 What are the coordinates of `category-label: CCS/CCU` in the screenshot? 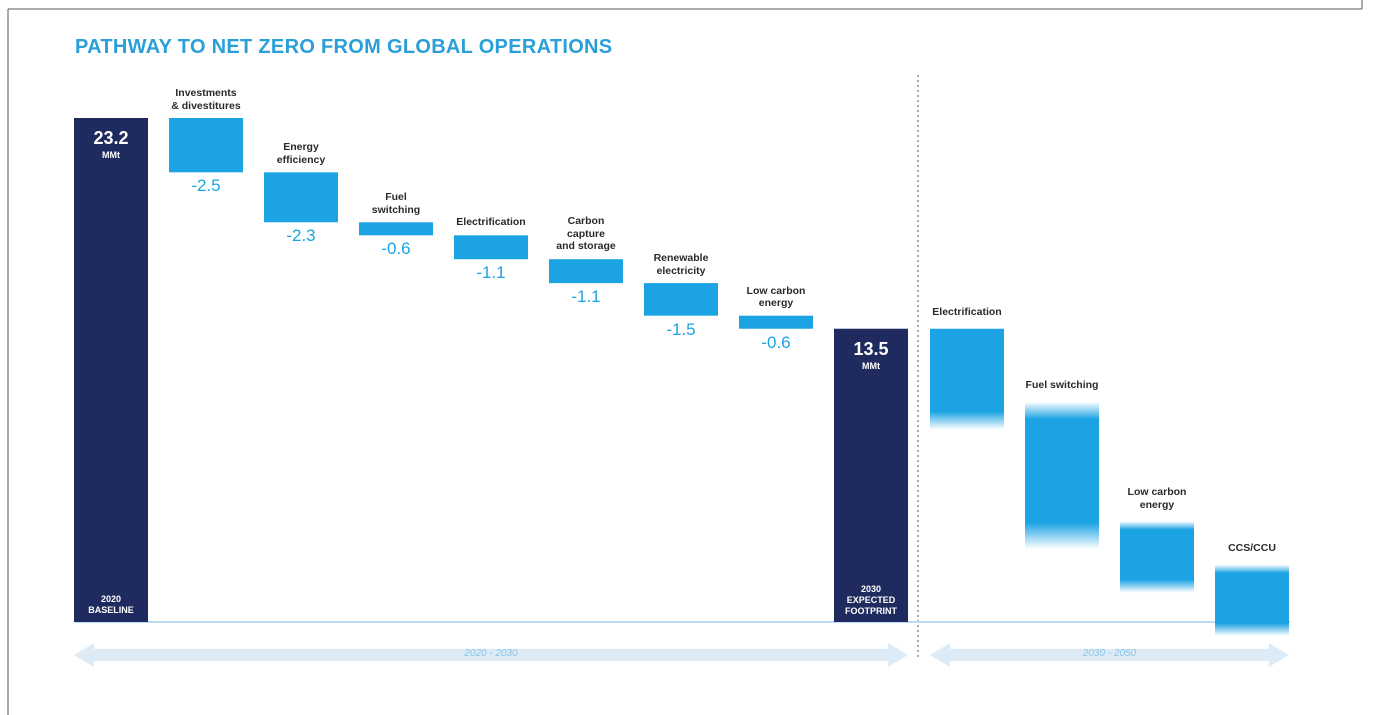 It's located at (1252, 547).